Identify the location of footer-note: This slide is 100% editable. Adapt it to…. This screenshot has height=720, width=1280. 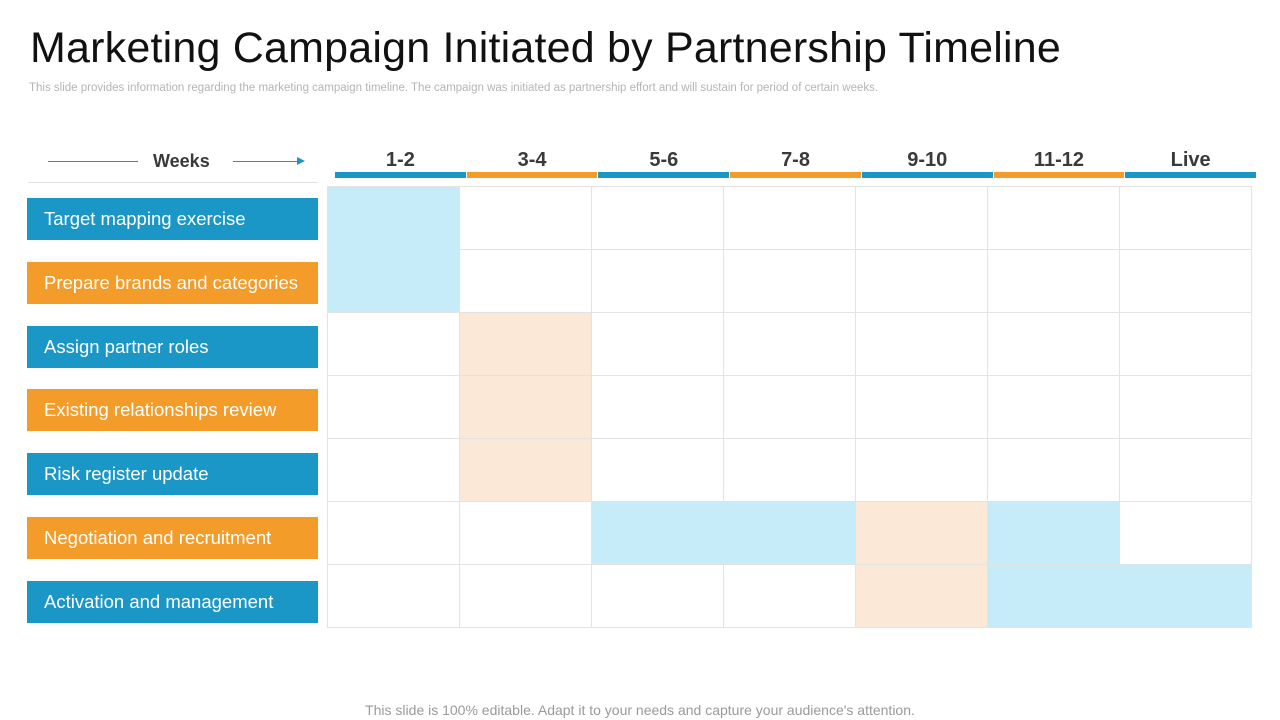
(640, 710).